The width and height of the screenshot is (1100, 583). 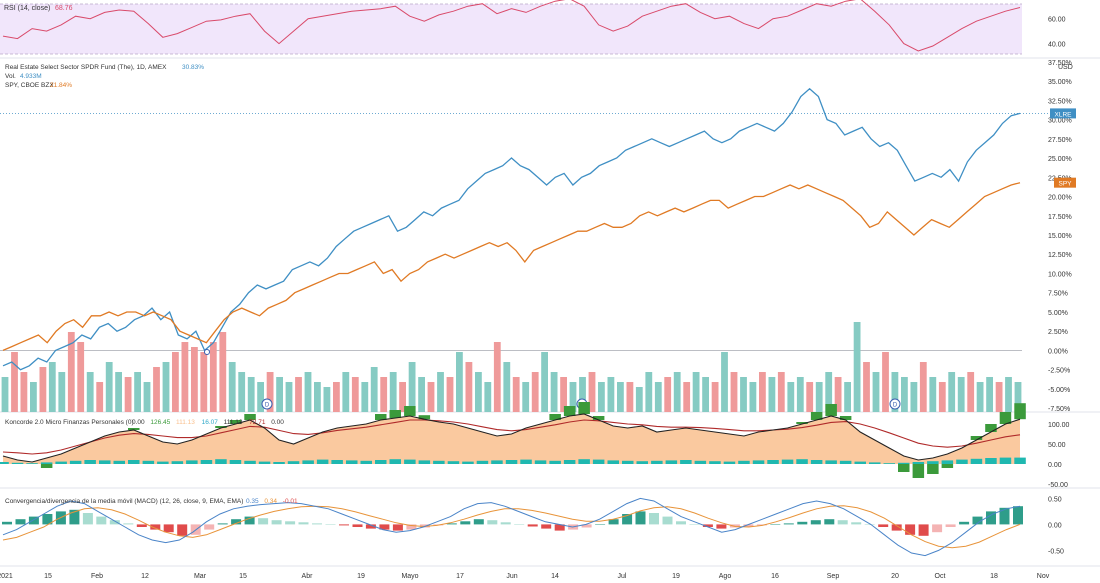 What do you see at coordinates (1059, 409) in the screenshot?
I see `main-tick-label: -7.50%` at bounding box center [1059, 409].